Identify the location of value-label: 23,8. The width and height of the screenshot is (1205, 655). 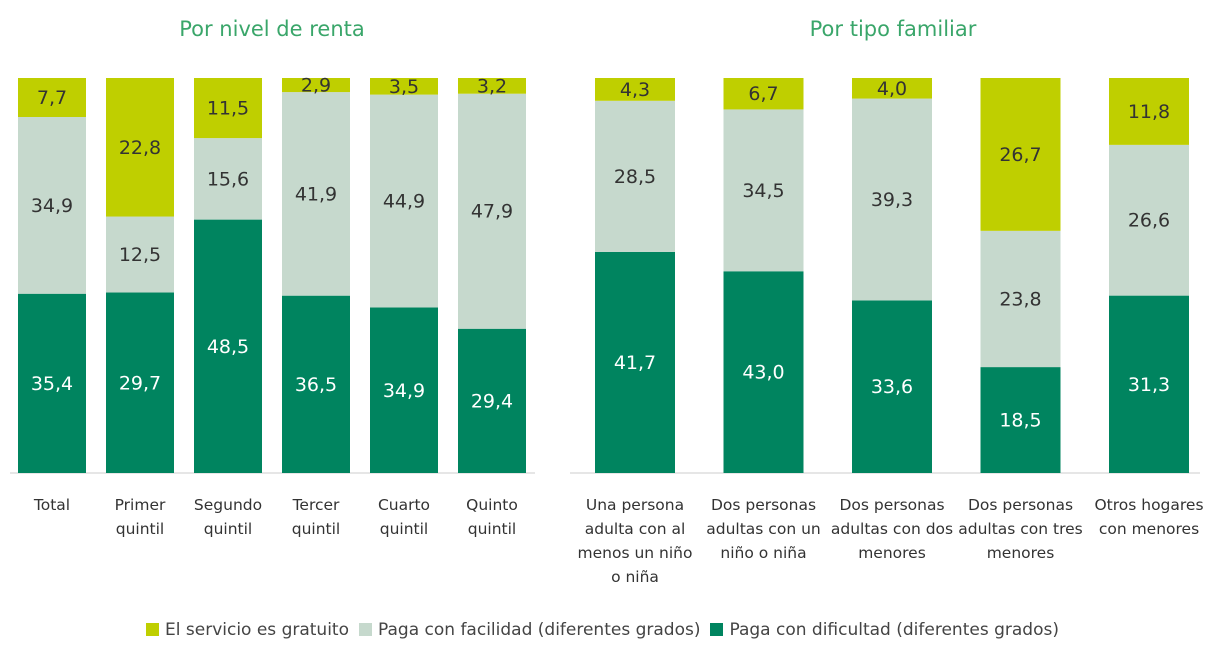
(1020, 299).